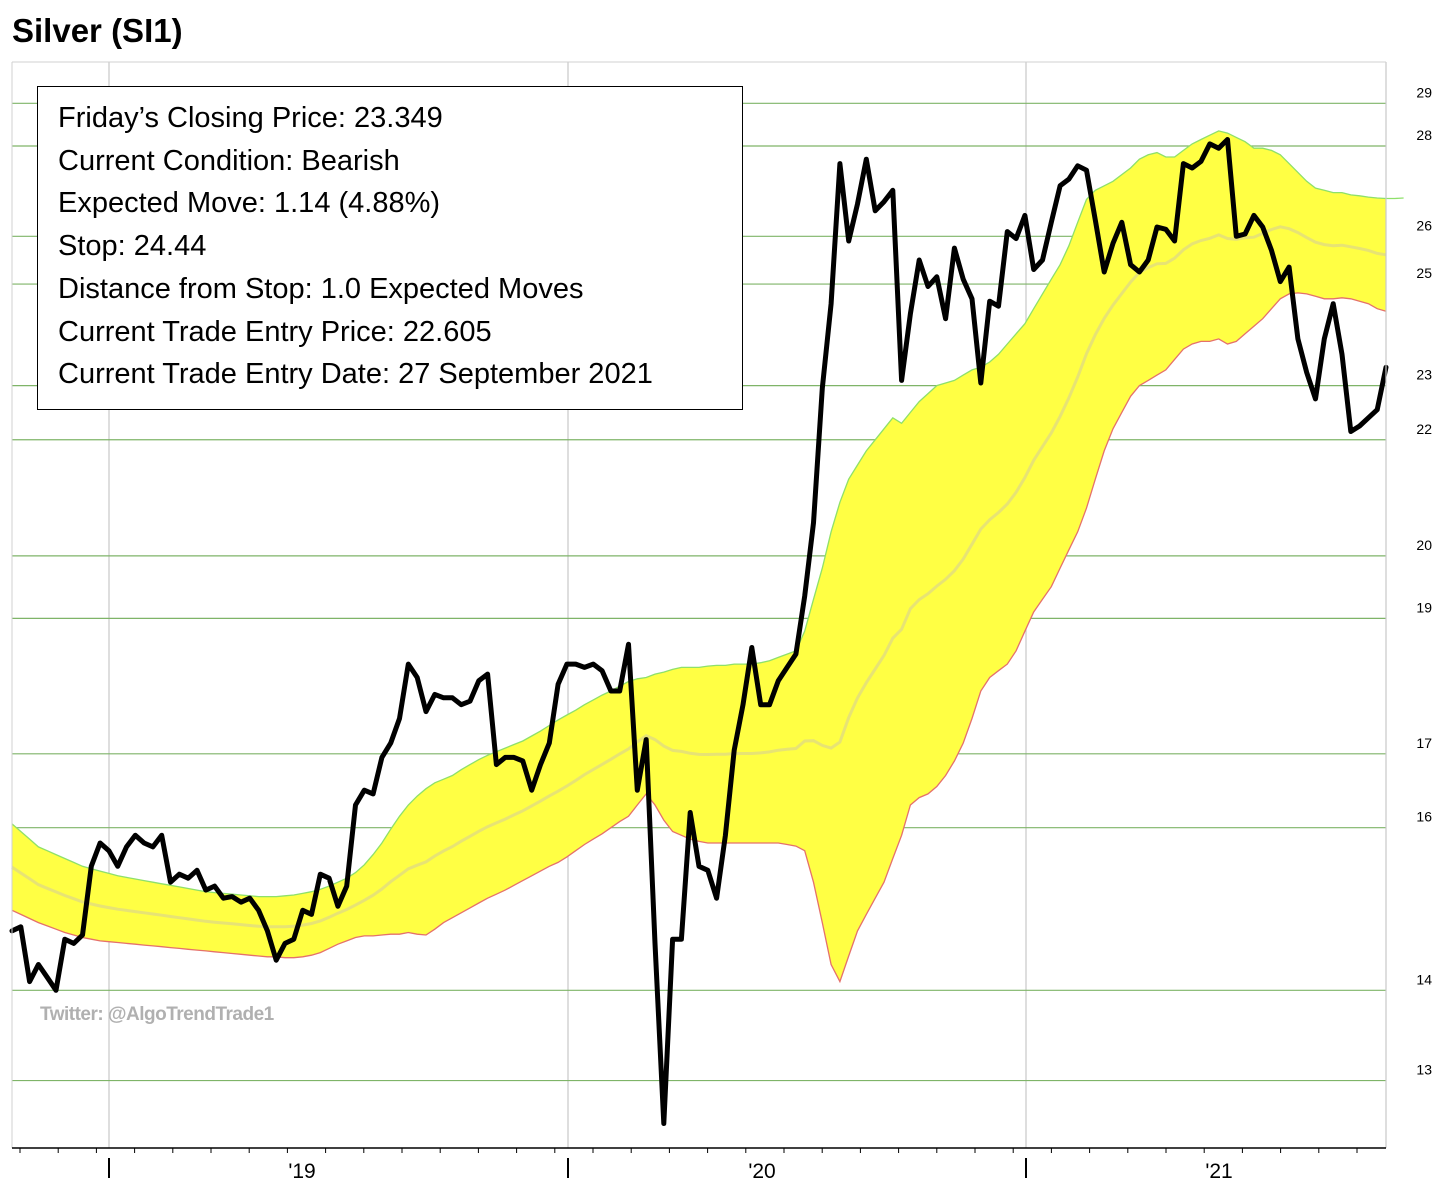  What do you see at coordinates (1424, 979) in the screenshot?
I see `y-tick-label: 14` at bounding box center [1424, 979].